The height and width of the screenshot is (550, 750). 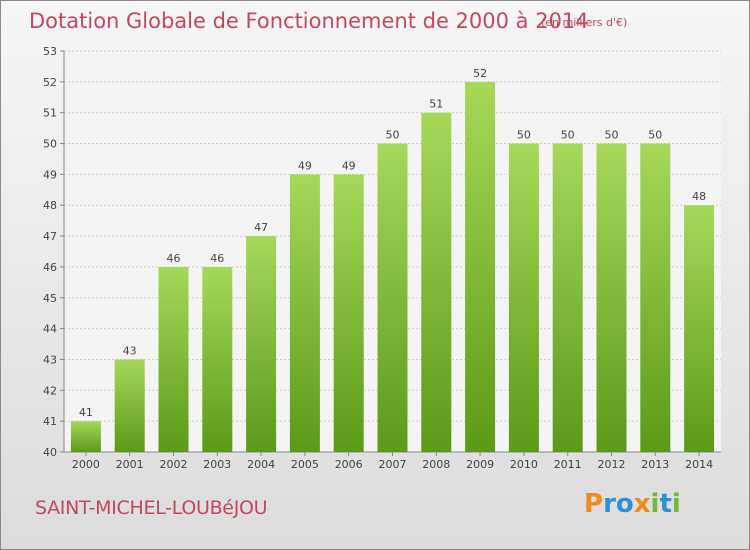 I want to click on y-tick-label: 52, so click(x=50, y=82).